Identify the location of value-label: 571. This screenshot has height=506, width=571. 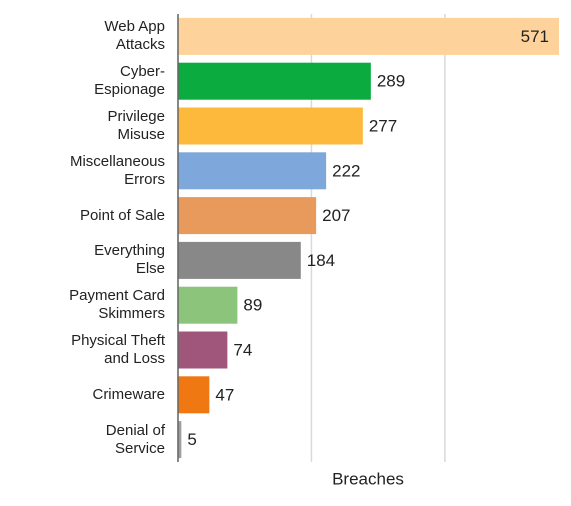
(535, 36).